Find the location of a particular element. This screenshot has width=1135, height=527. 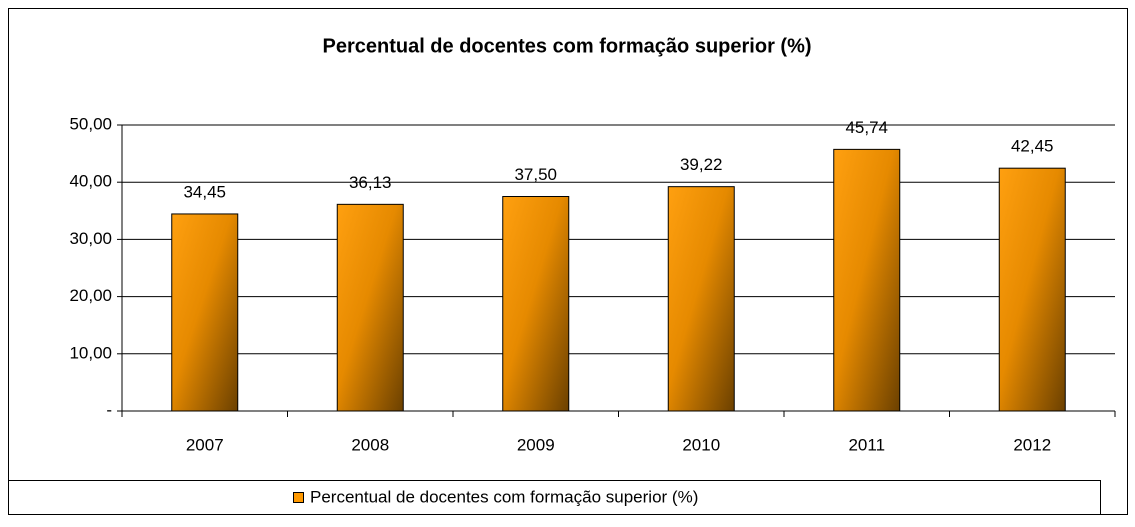

legend-box is located at coordinates (554, 497).